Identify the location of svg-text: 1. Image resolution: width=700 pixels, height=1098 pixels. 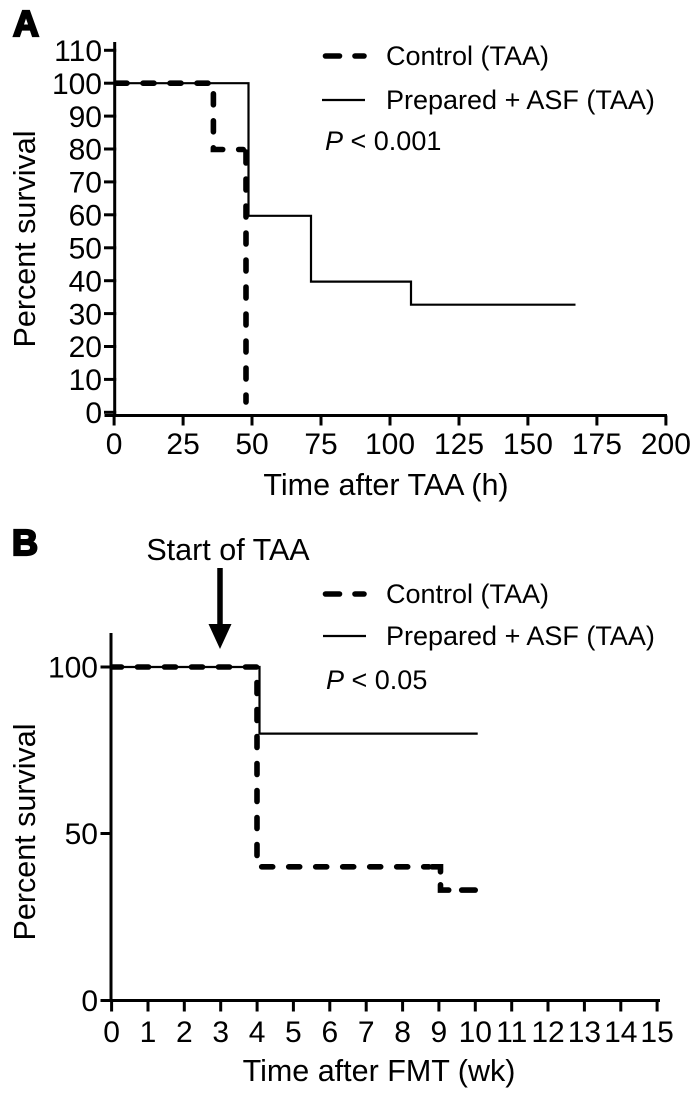
(148, 1032).